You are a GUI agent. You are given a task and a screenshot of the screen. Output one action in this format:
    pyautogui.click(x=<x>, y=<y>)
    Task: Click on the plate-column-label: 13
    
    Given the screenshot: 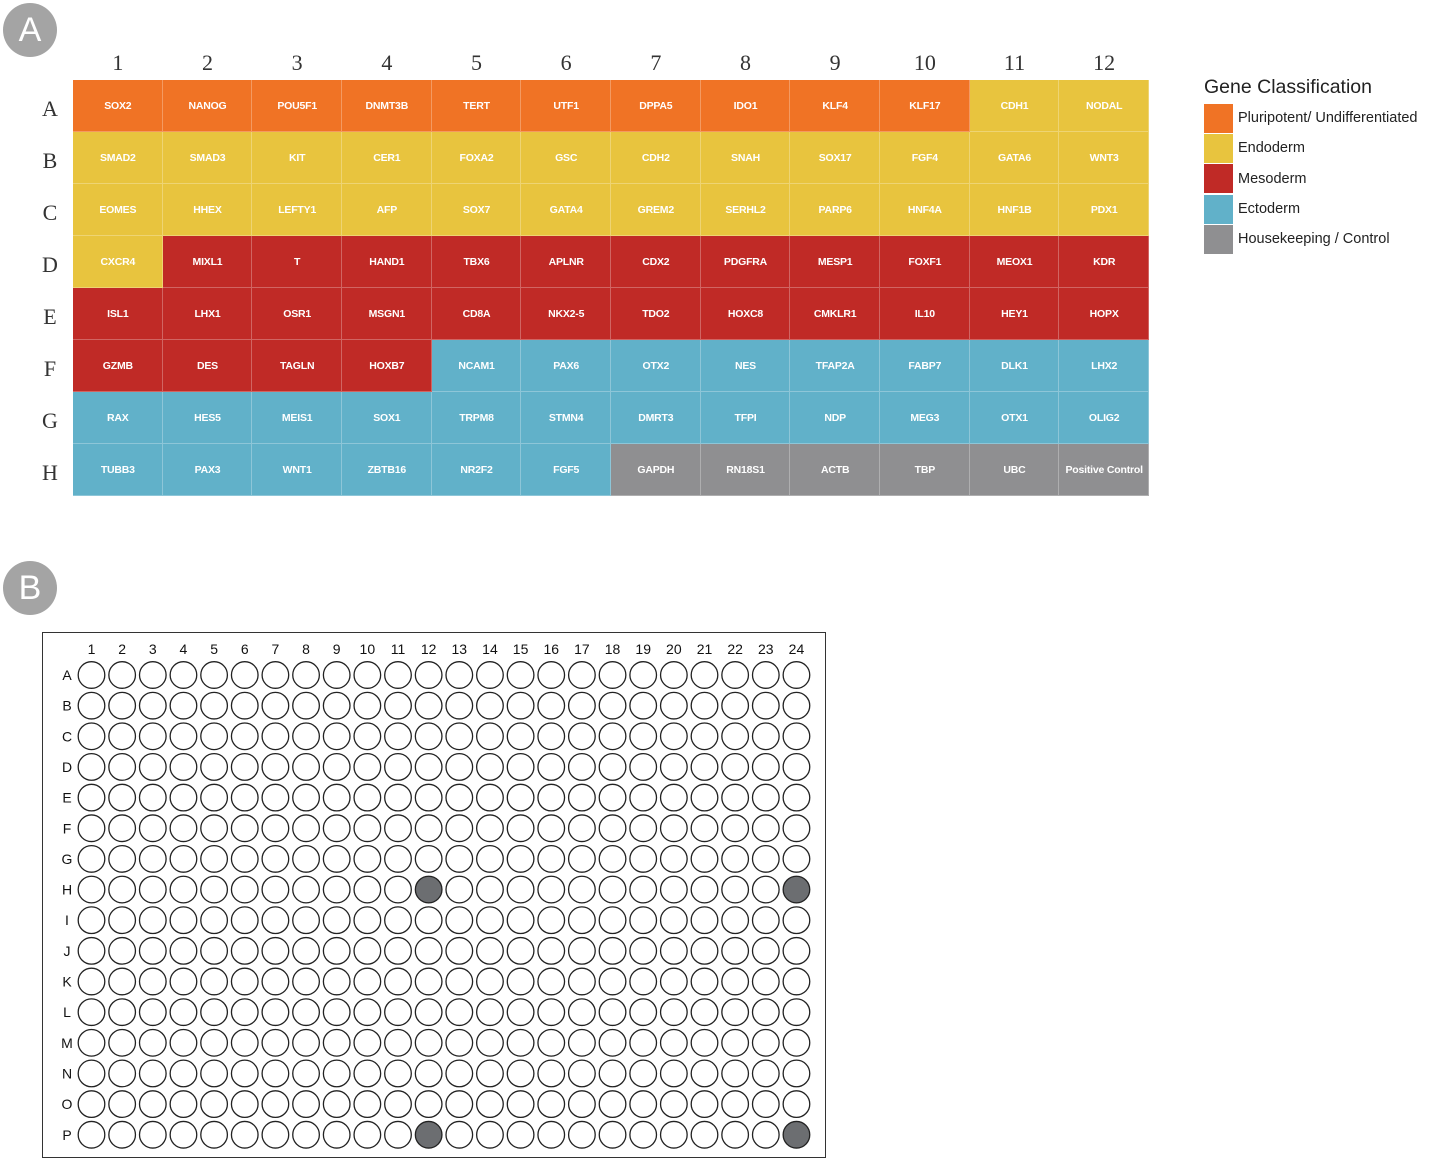 What is the action you would take?
    pyautogui.click(x=460, y=649)
    